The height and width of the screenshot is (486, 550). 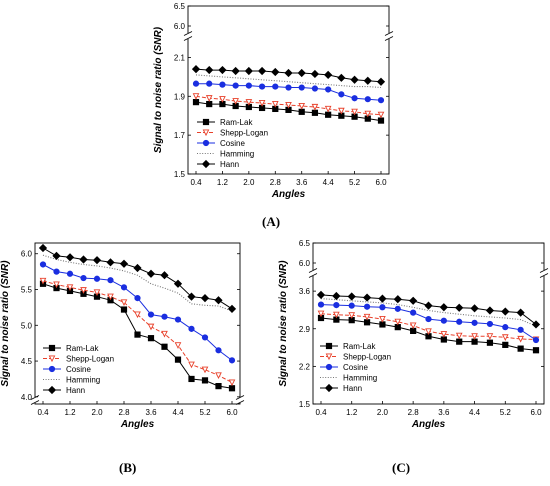 I want to click on series-shepp-logan, so click(x=137, y=332).